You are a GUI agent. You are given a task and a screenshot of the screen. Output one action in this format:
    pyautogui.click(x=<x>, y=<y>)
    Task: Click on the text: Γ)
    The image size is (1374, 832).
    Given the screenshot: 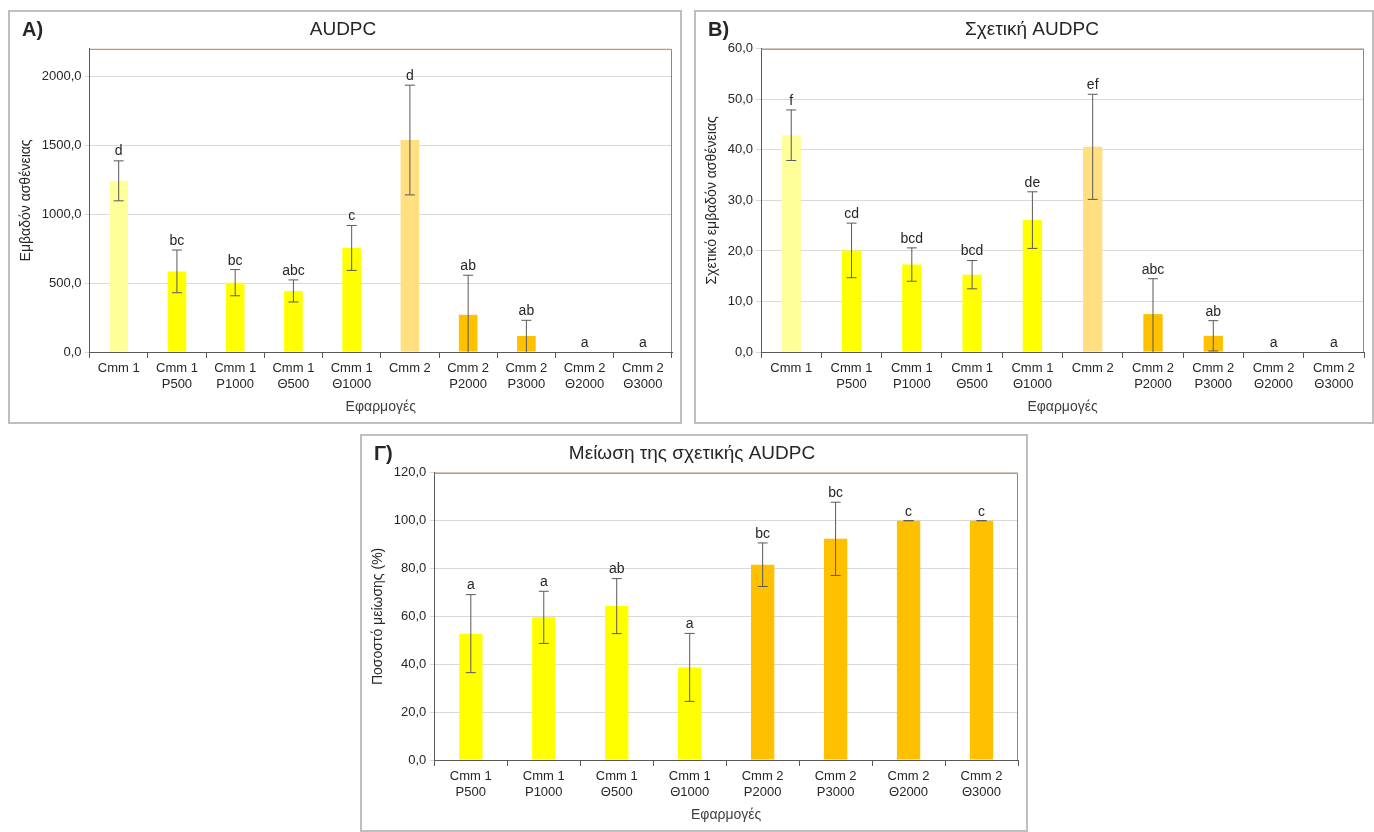 What is the action you would take?
    pyautogui.click(x=383, y=452)
    